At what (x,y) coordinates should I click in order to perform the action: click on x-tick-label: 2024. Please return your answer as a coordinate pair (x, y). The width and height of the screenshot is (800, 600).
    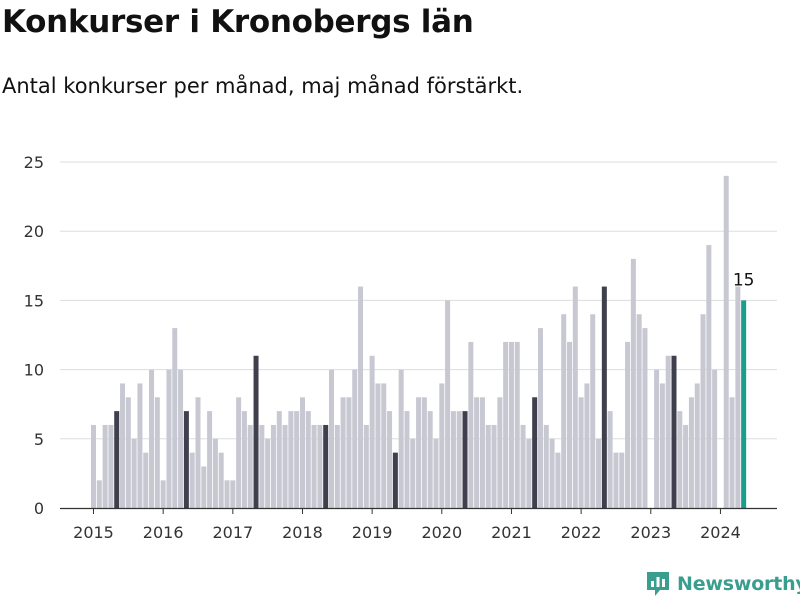
    Looking at the image, I should click on (720, 532).